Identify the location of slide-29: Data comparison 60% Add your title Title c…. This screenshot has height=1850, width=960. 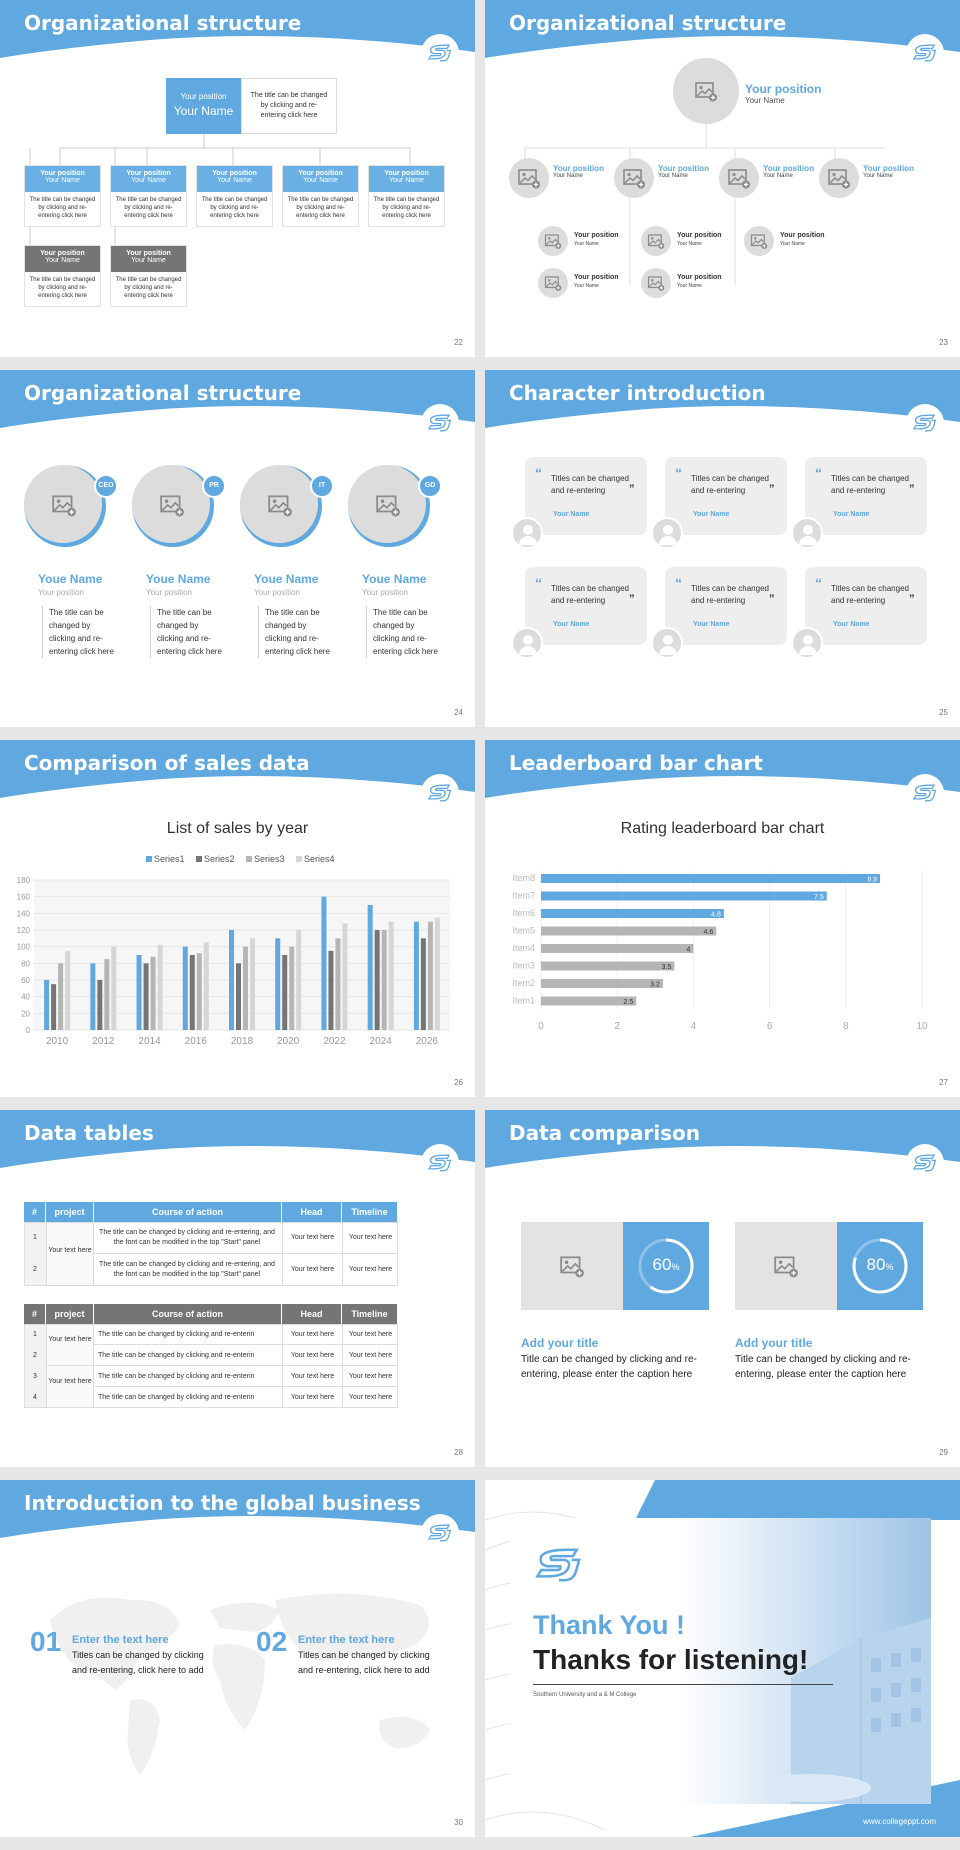
(722, 1288).